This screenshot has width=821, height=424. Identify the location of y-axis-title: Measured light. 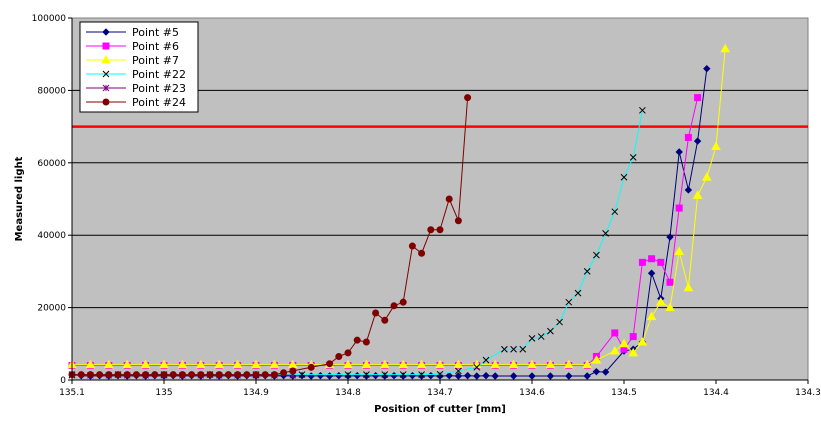
(19, 198).